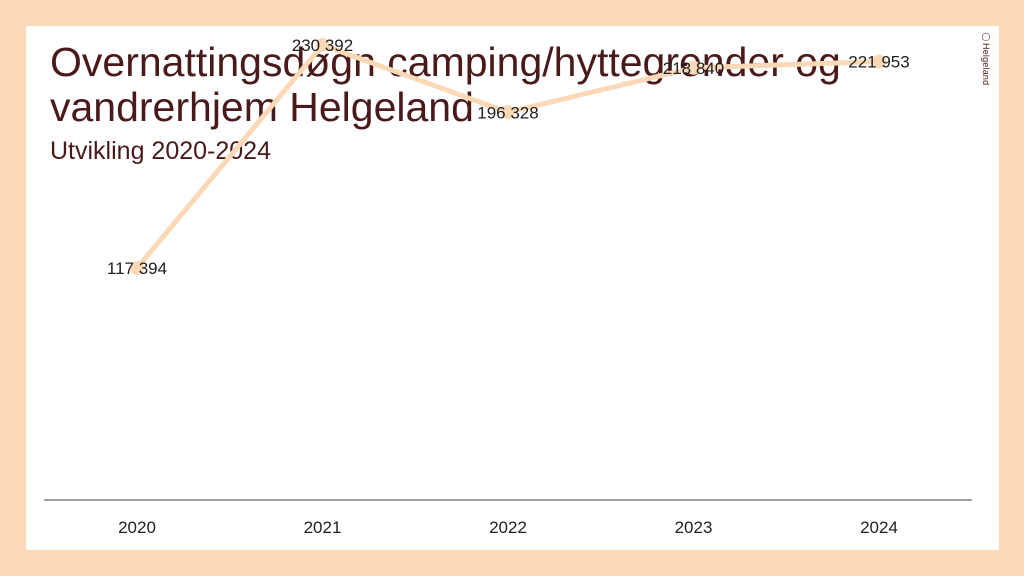 The width and height of the screenshot is (1024, 576). I want to click on data-label-2024: 221 953, so click(878, 62).